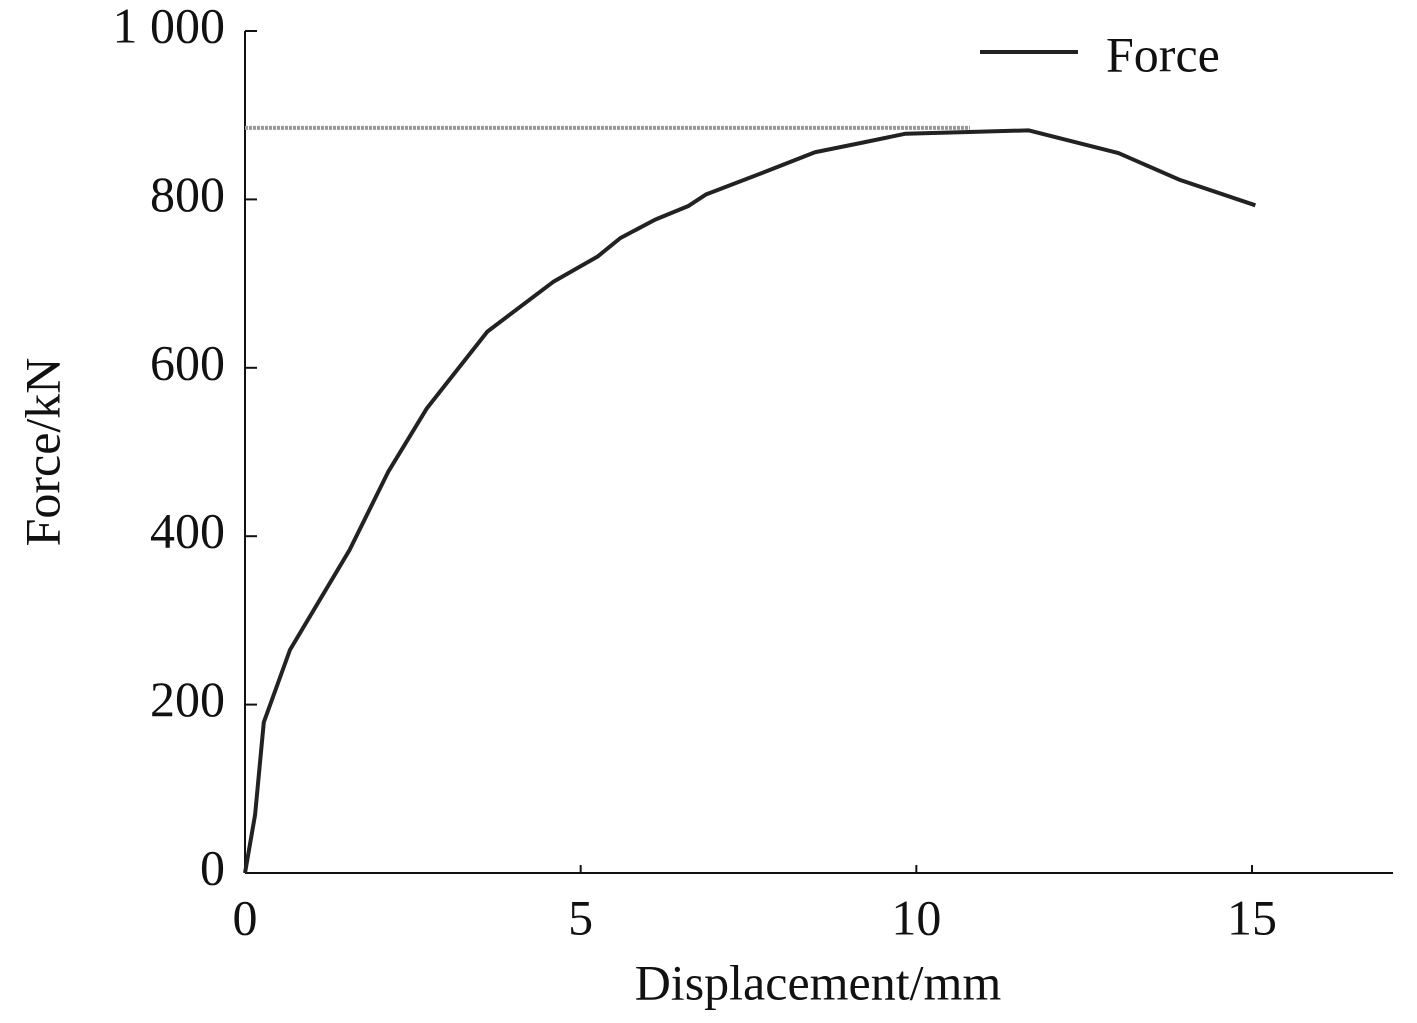 The image size is (1417, 1023). I want to click on y-axis-label: Force/kN, so click(42, 452).